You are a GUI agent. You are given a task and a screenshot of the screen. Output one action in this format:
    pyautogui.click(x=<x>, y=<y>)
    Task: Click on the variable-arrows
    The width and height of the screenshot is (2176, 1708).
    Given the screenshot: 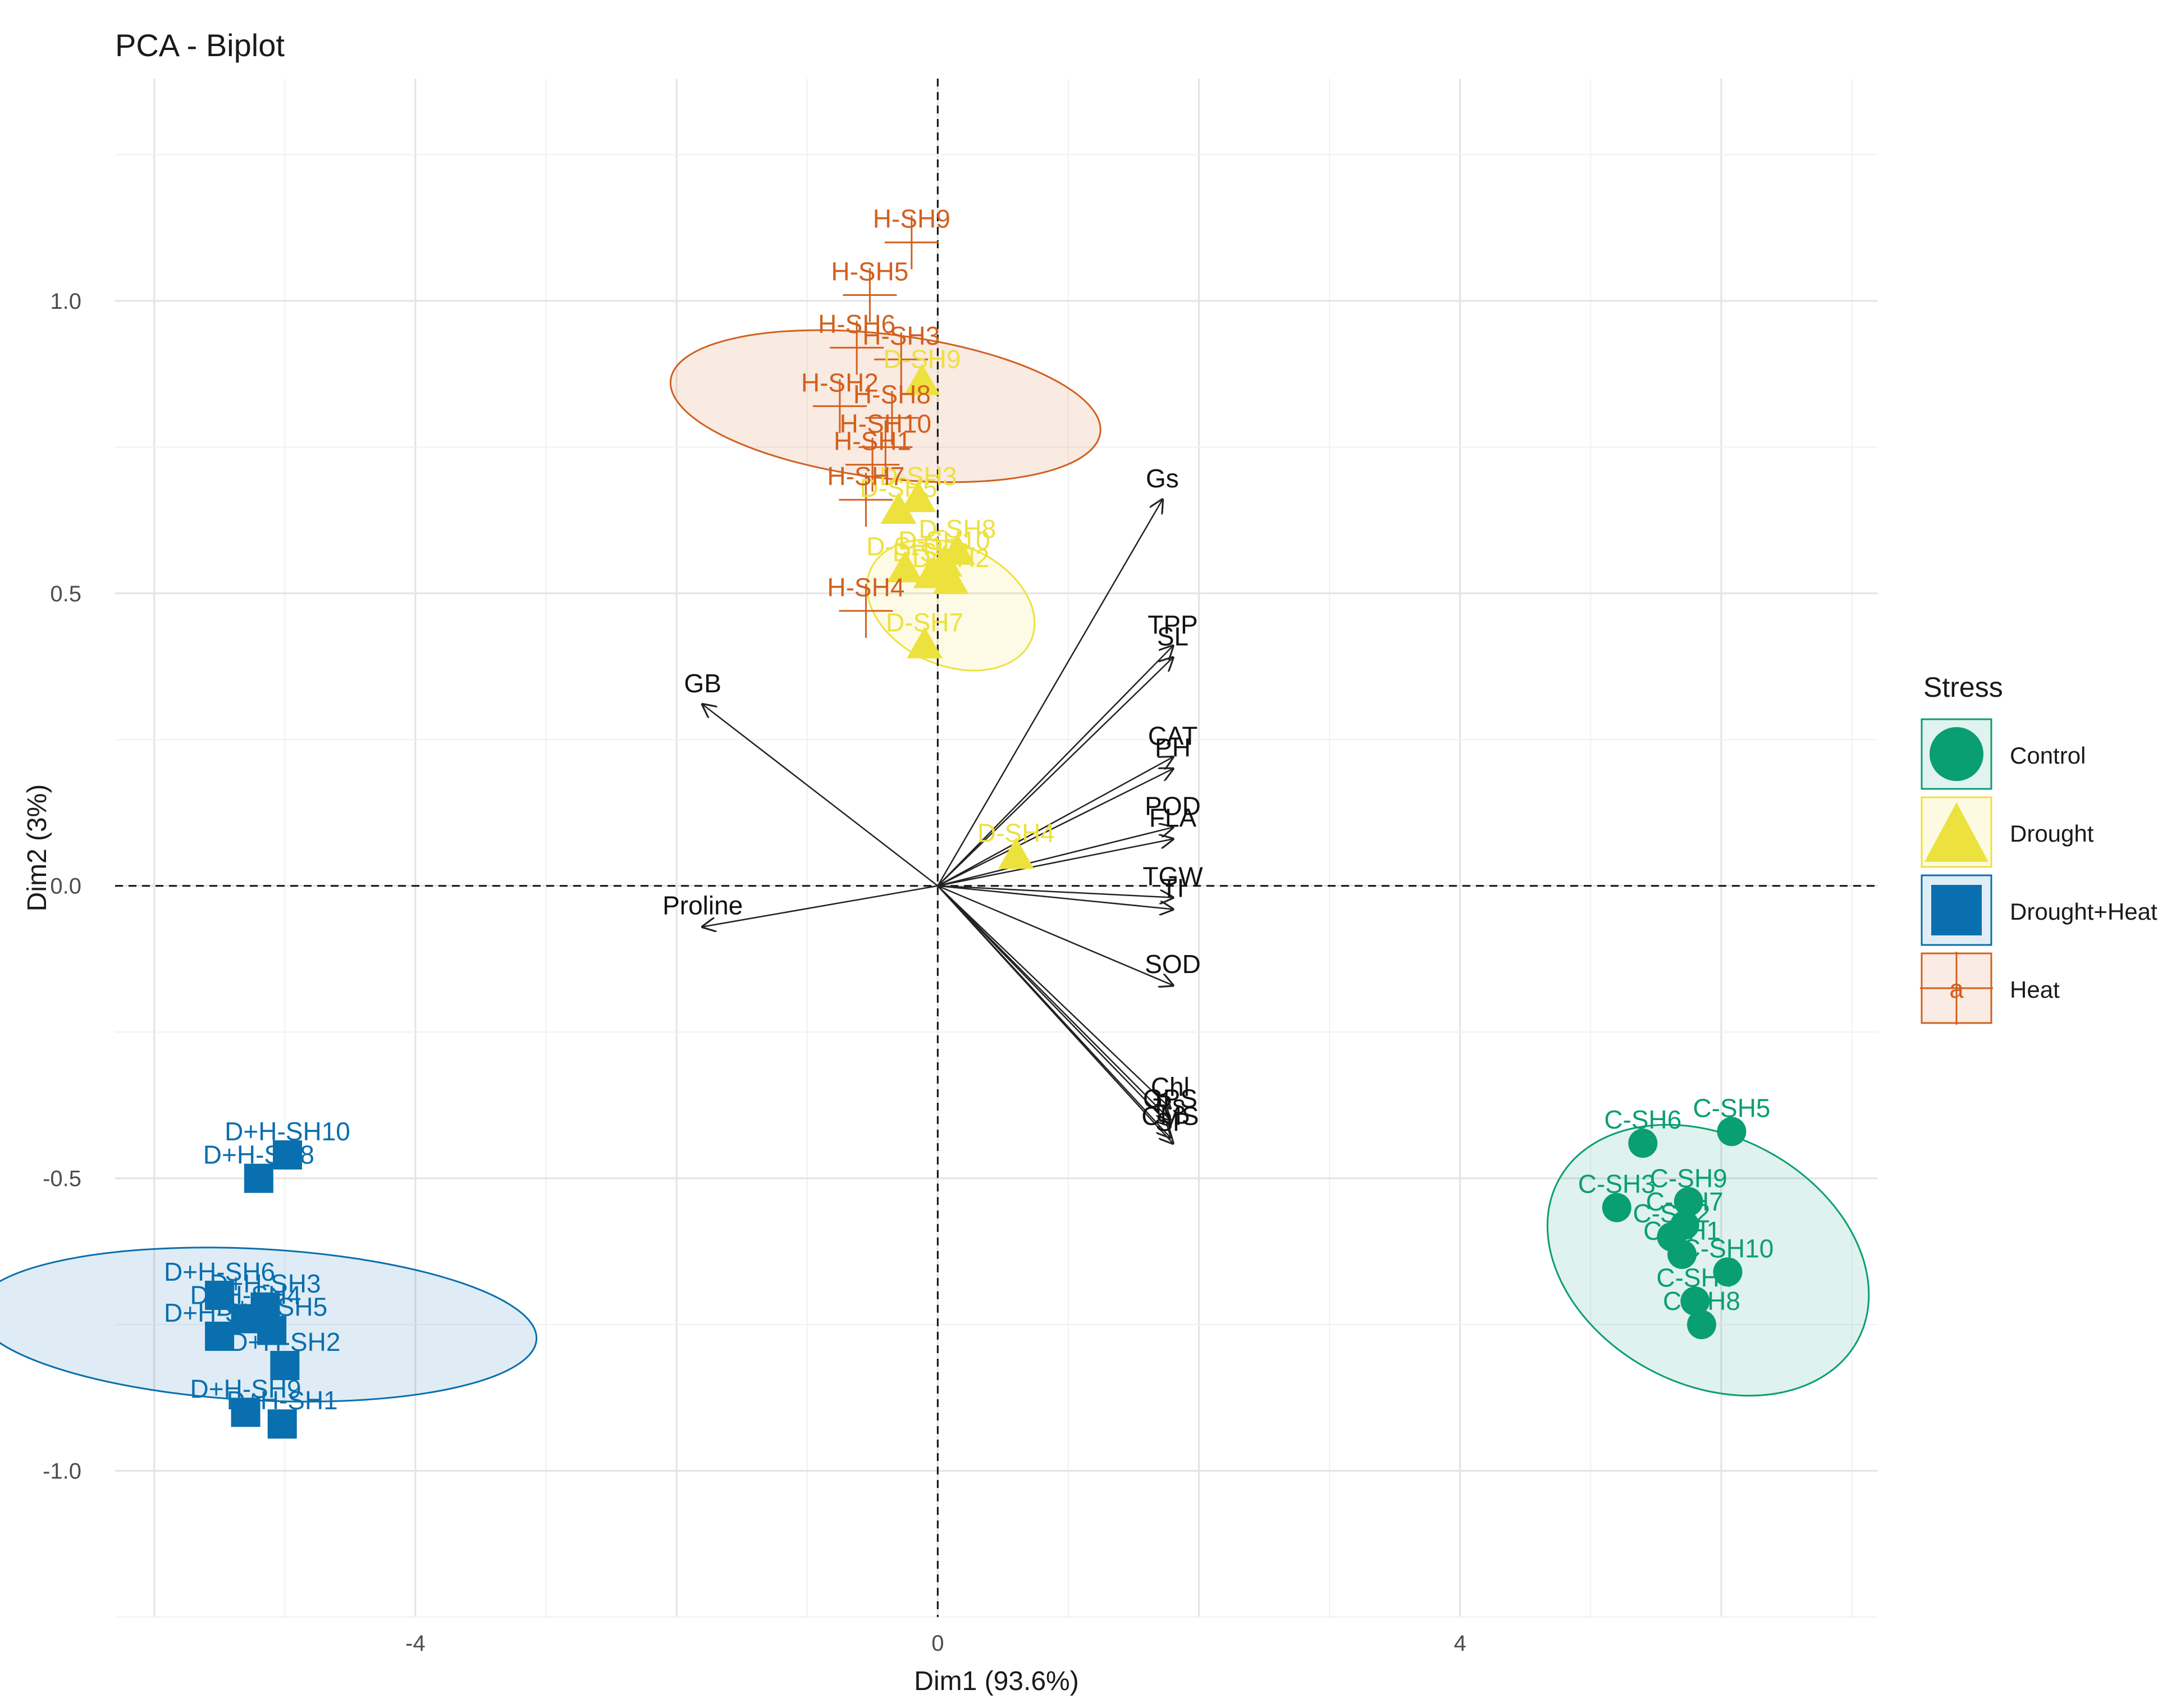 What is the action you would take?
    pyautogui.click(x=938, y=822)
    